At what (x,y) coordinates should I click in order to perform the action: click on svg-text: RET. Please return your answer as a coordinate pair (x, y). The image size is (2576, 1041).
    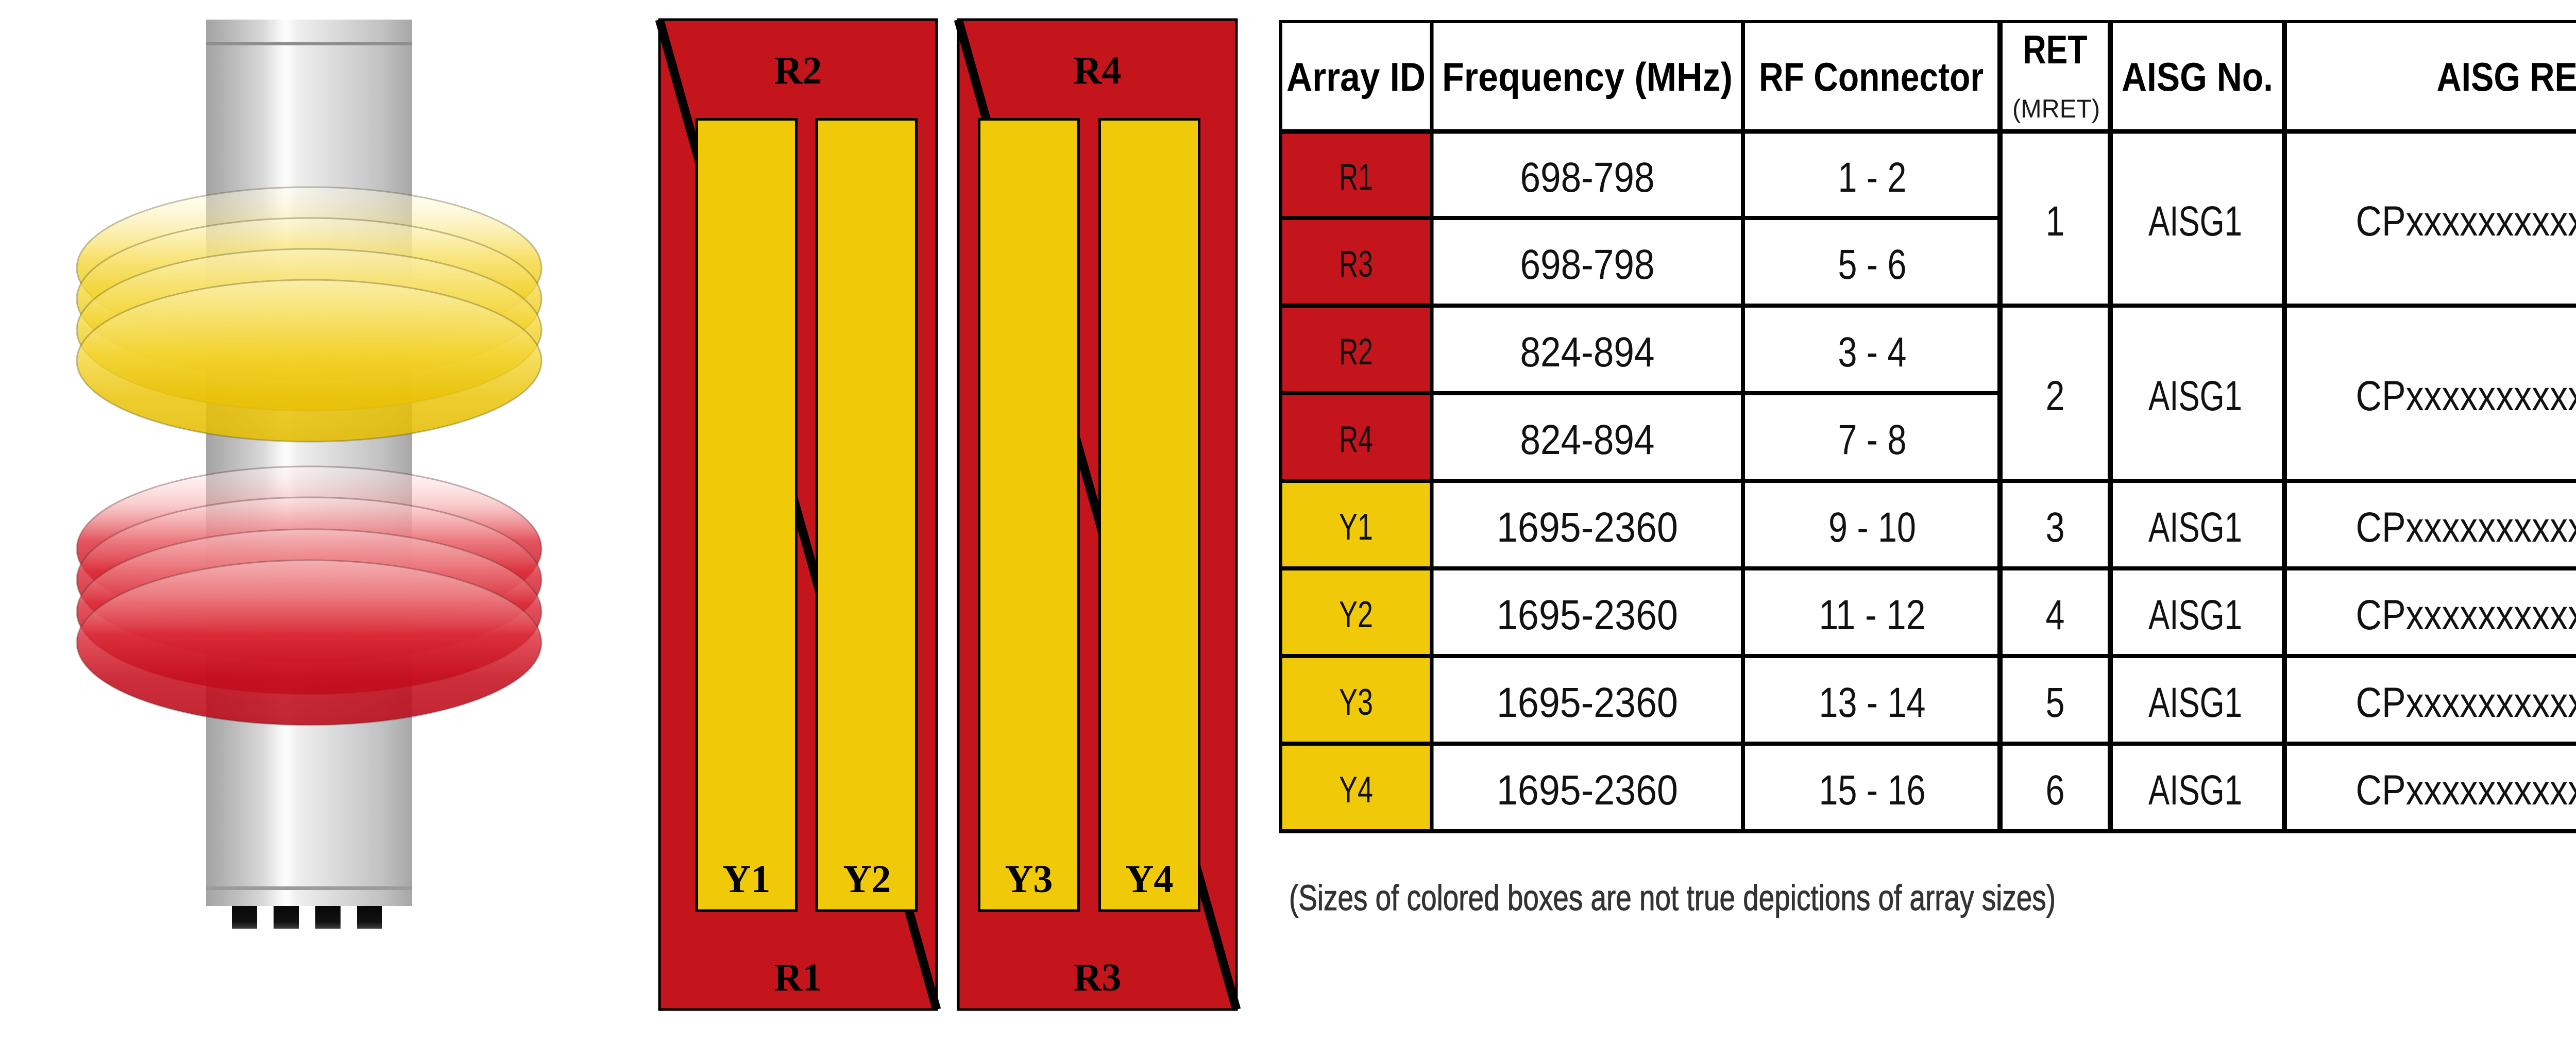
    Looking at the image, I should click on (2055, 49).